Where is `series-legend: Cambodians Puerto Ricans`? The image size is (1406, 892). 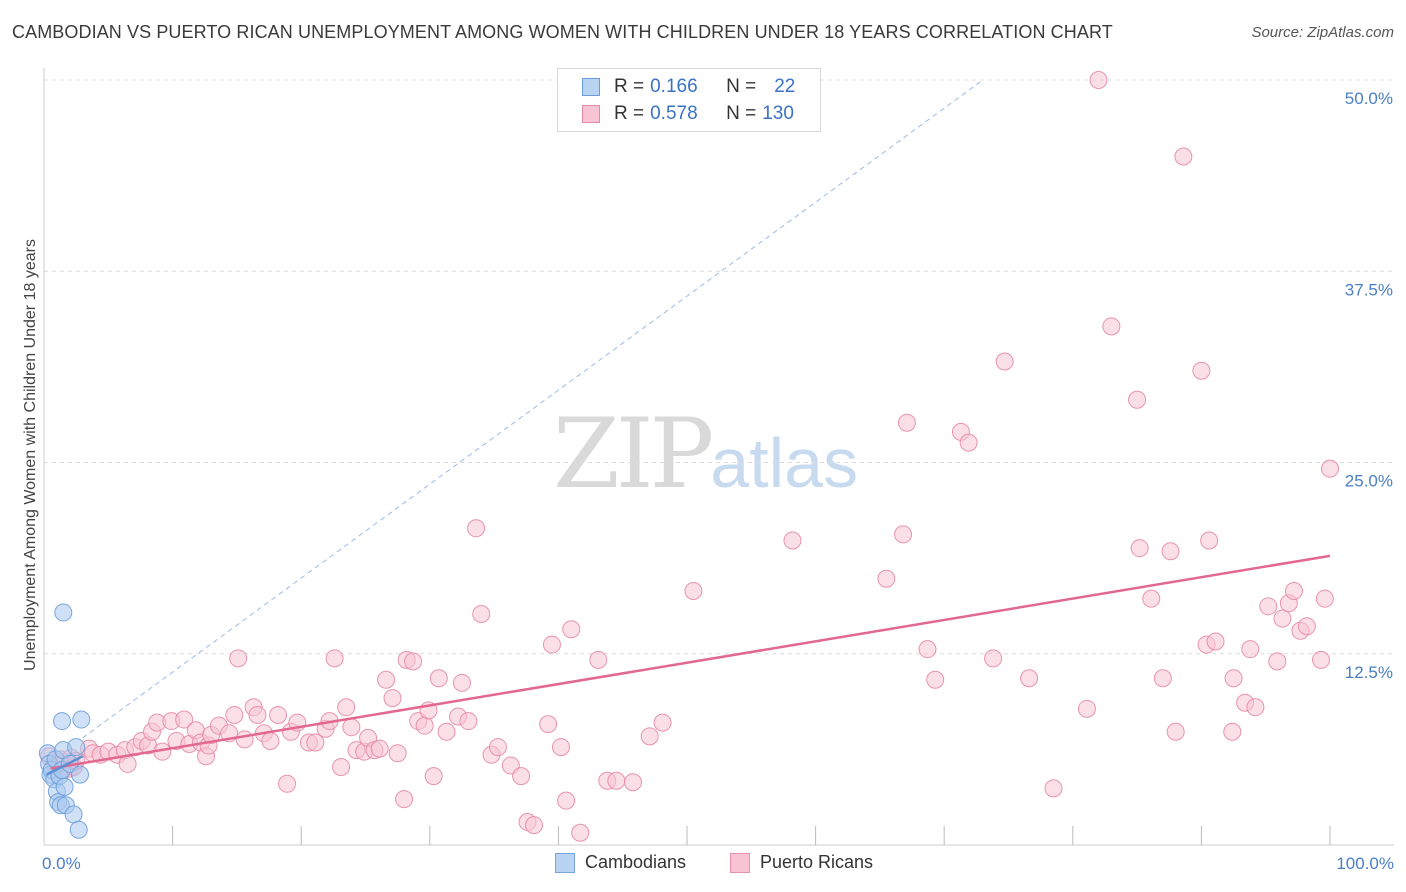
series-legend: Cambodians Puerto Ricans is located at coordinates (703, 865).